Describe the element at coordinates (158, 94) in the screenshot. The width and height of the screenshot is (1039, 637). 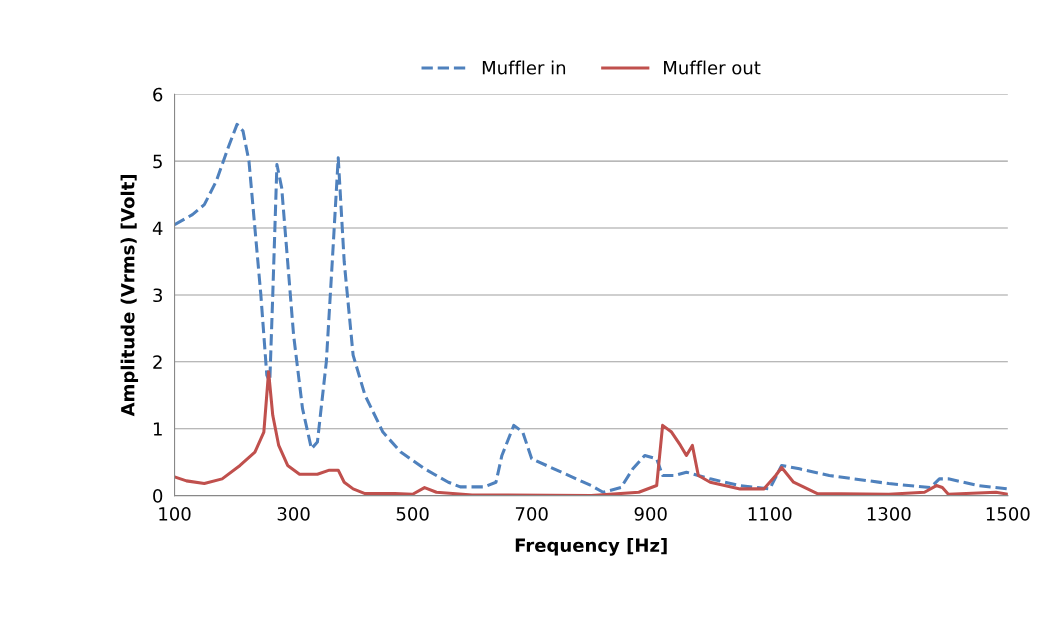
I see `y-tick-label: 6` at that location.